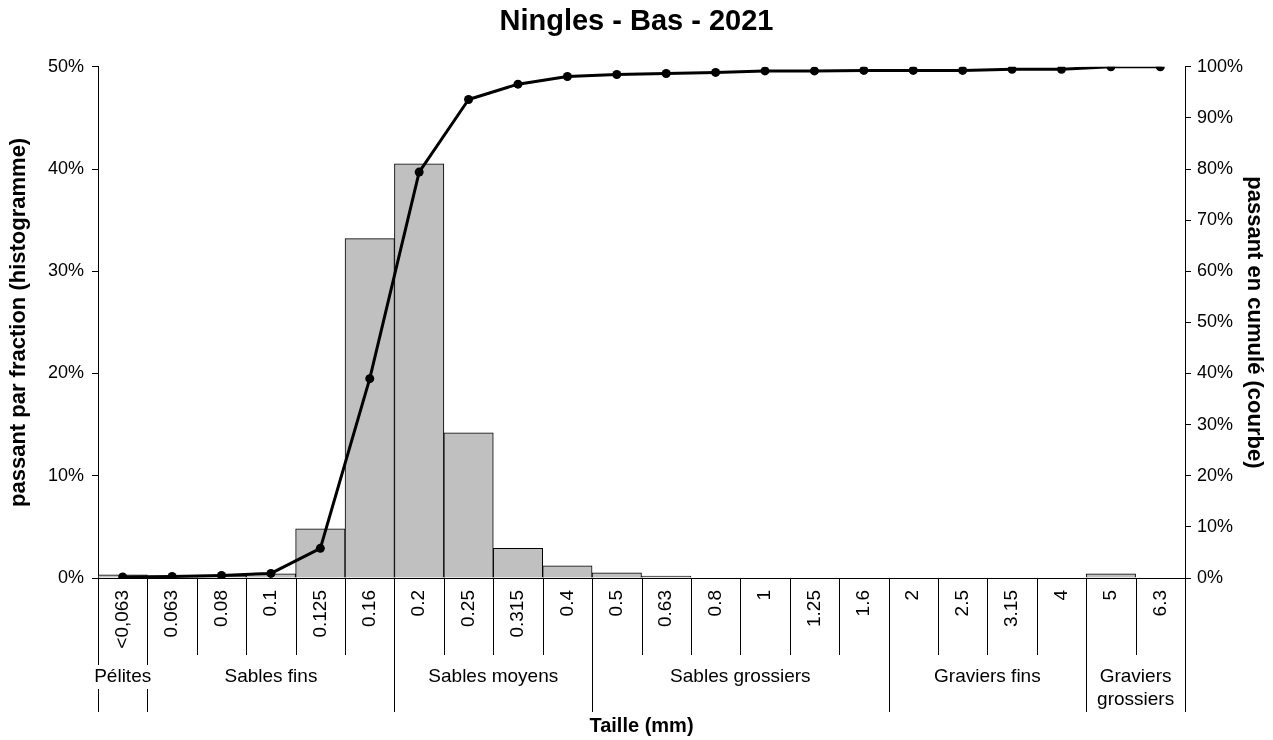 This screenshot has height=740, width=1273. What do you see at coordinates (1215, 423) in the screenshot?
I see `y2-tick-label: 30%` at bounding box center [1215, 423].